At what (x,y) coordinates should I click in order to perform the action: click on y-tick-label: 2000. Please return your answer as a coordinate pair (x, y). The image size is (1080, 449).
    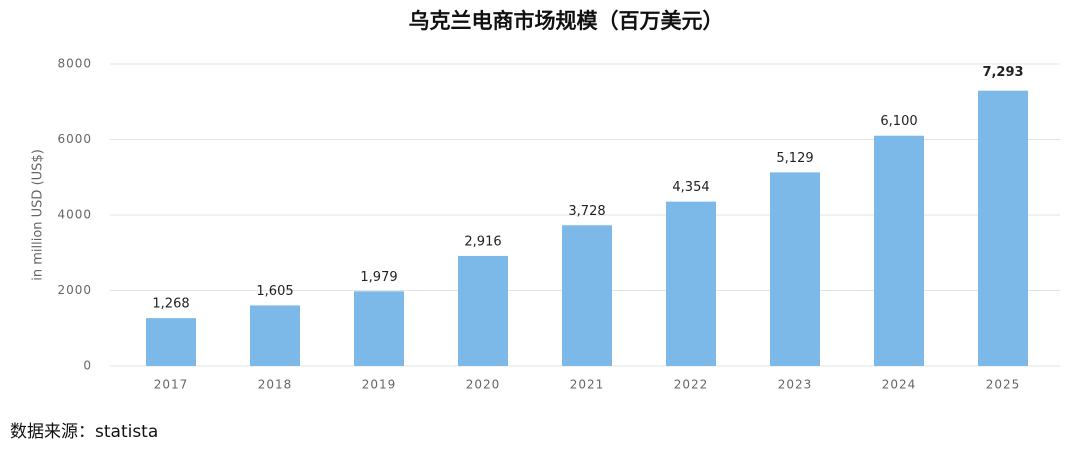
    Looking at the image, I should click on (74, 290).